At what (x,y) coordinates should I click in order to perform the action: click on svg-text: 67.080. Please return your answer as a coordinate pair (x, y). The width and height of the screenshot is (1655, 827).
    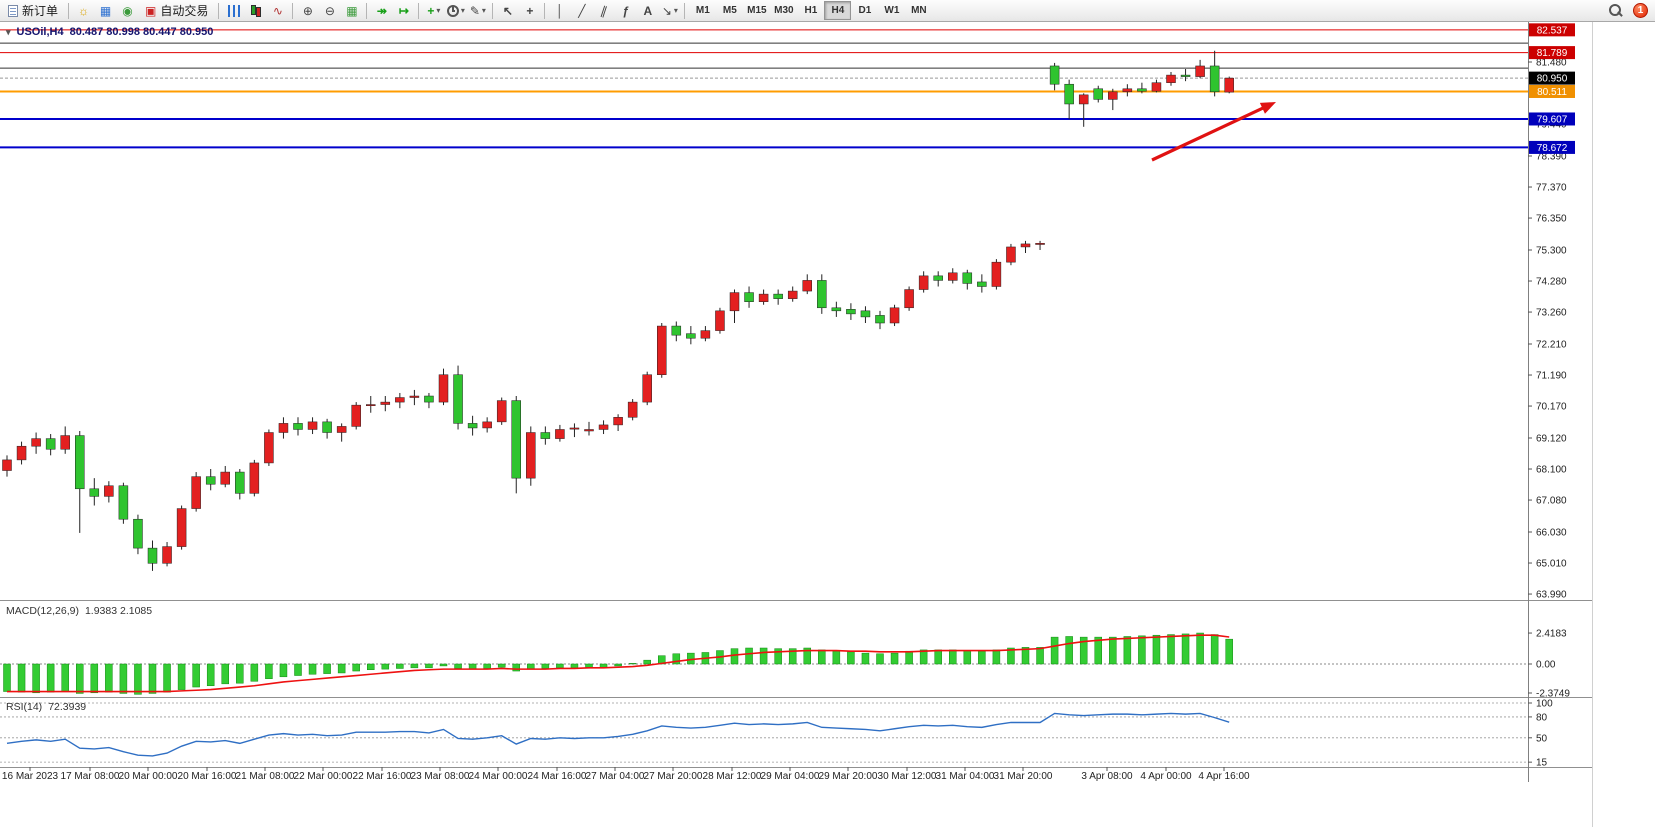
    Looking at the image, I should click on (1551, 501).